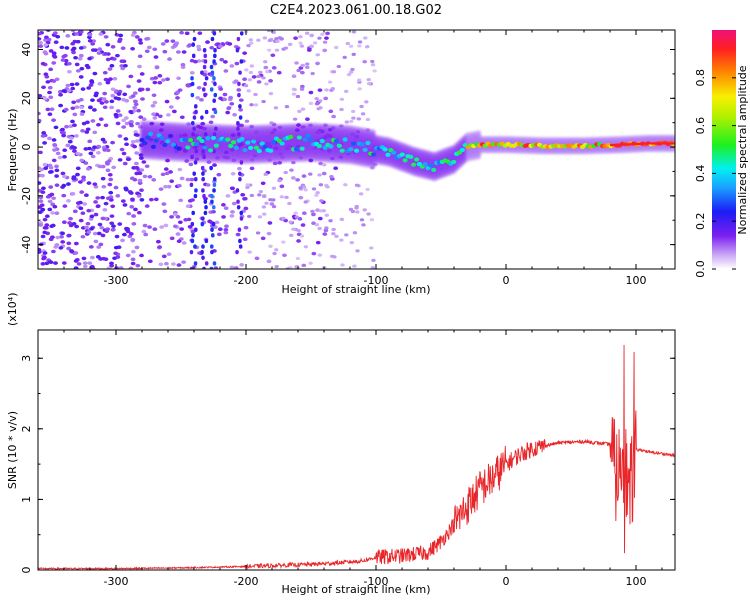  Describe the element at coordinates (26, 147) in the screenshot. I see `y-tick-label: 0` at that location.